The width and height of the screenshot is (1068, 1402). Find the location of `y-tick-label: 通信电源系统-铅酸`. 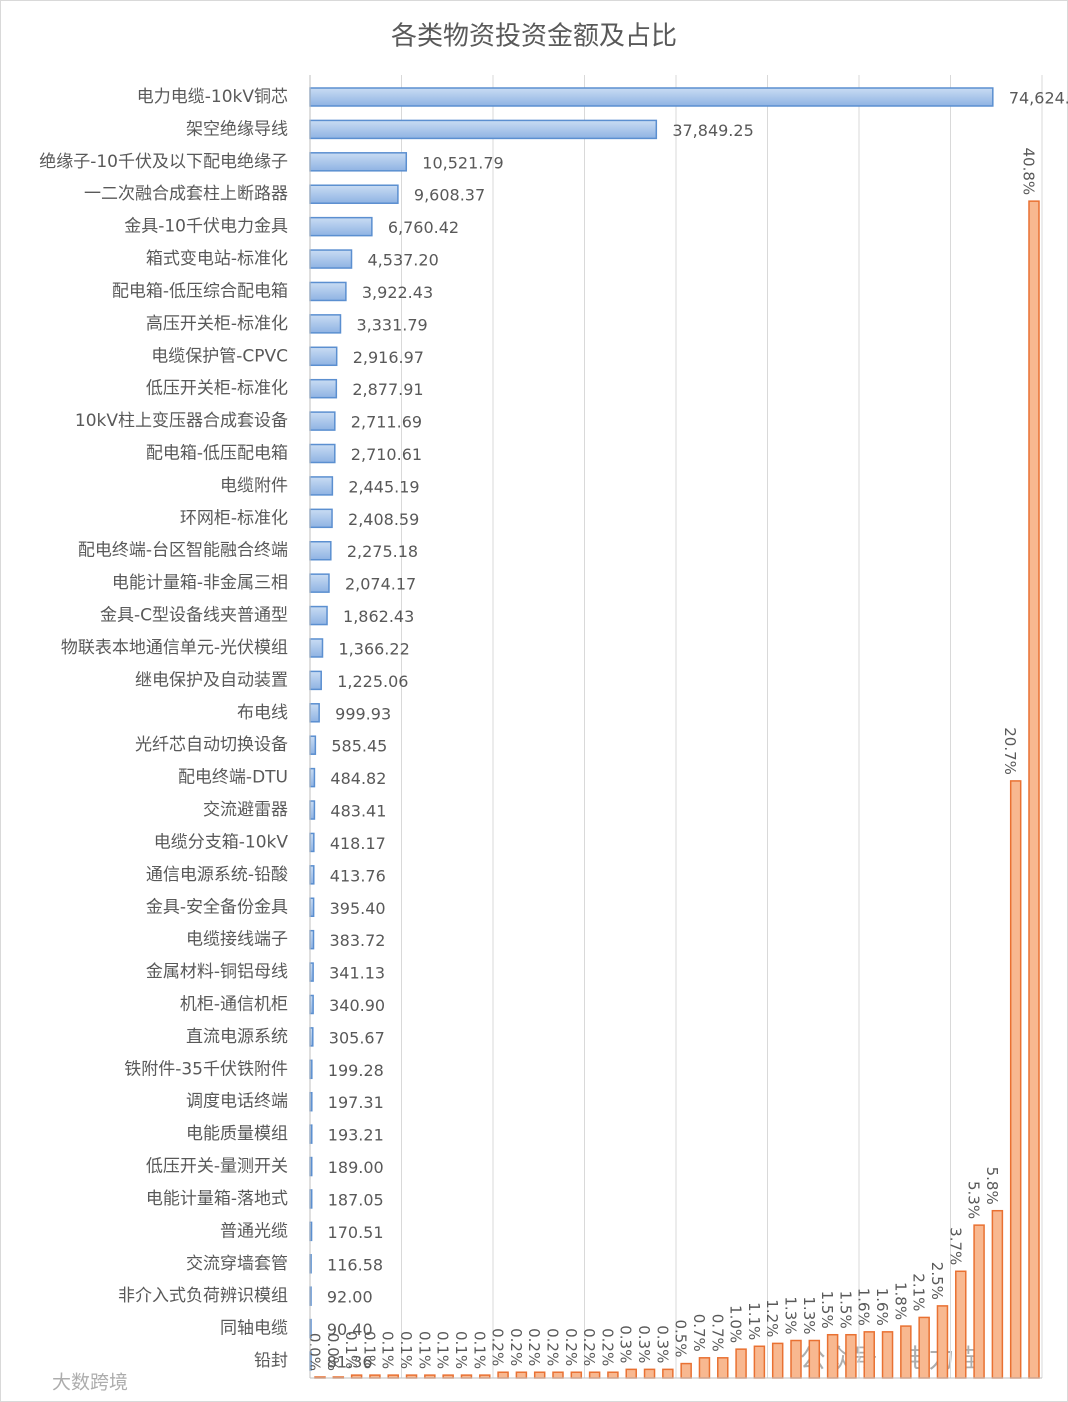

y-tick-label: 通信电源系统-铅酸 is located at coordinates (217, 875).